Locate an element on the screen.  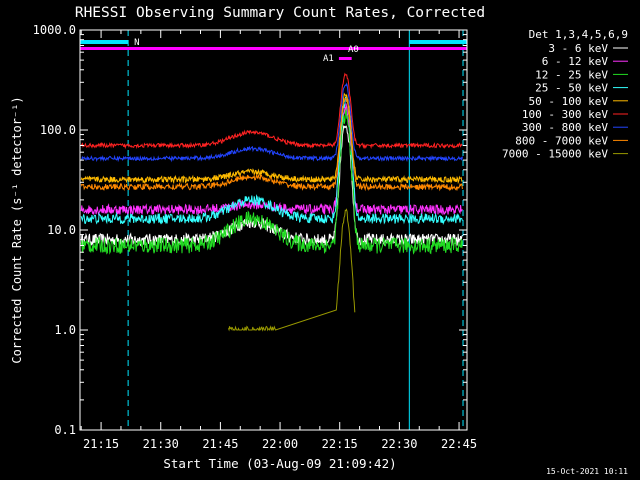
timestamp: 15-Oct-2021 10:11 is located at coordinates (587, 471).